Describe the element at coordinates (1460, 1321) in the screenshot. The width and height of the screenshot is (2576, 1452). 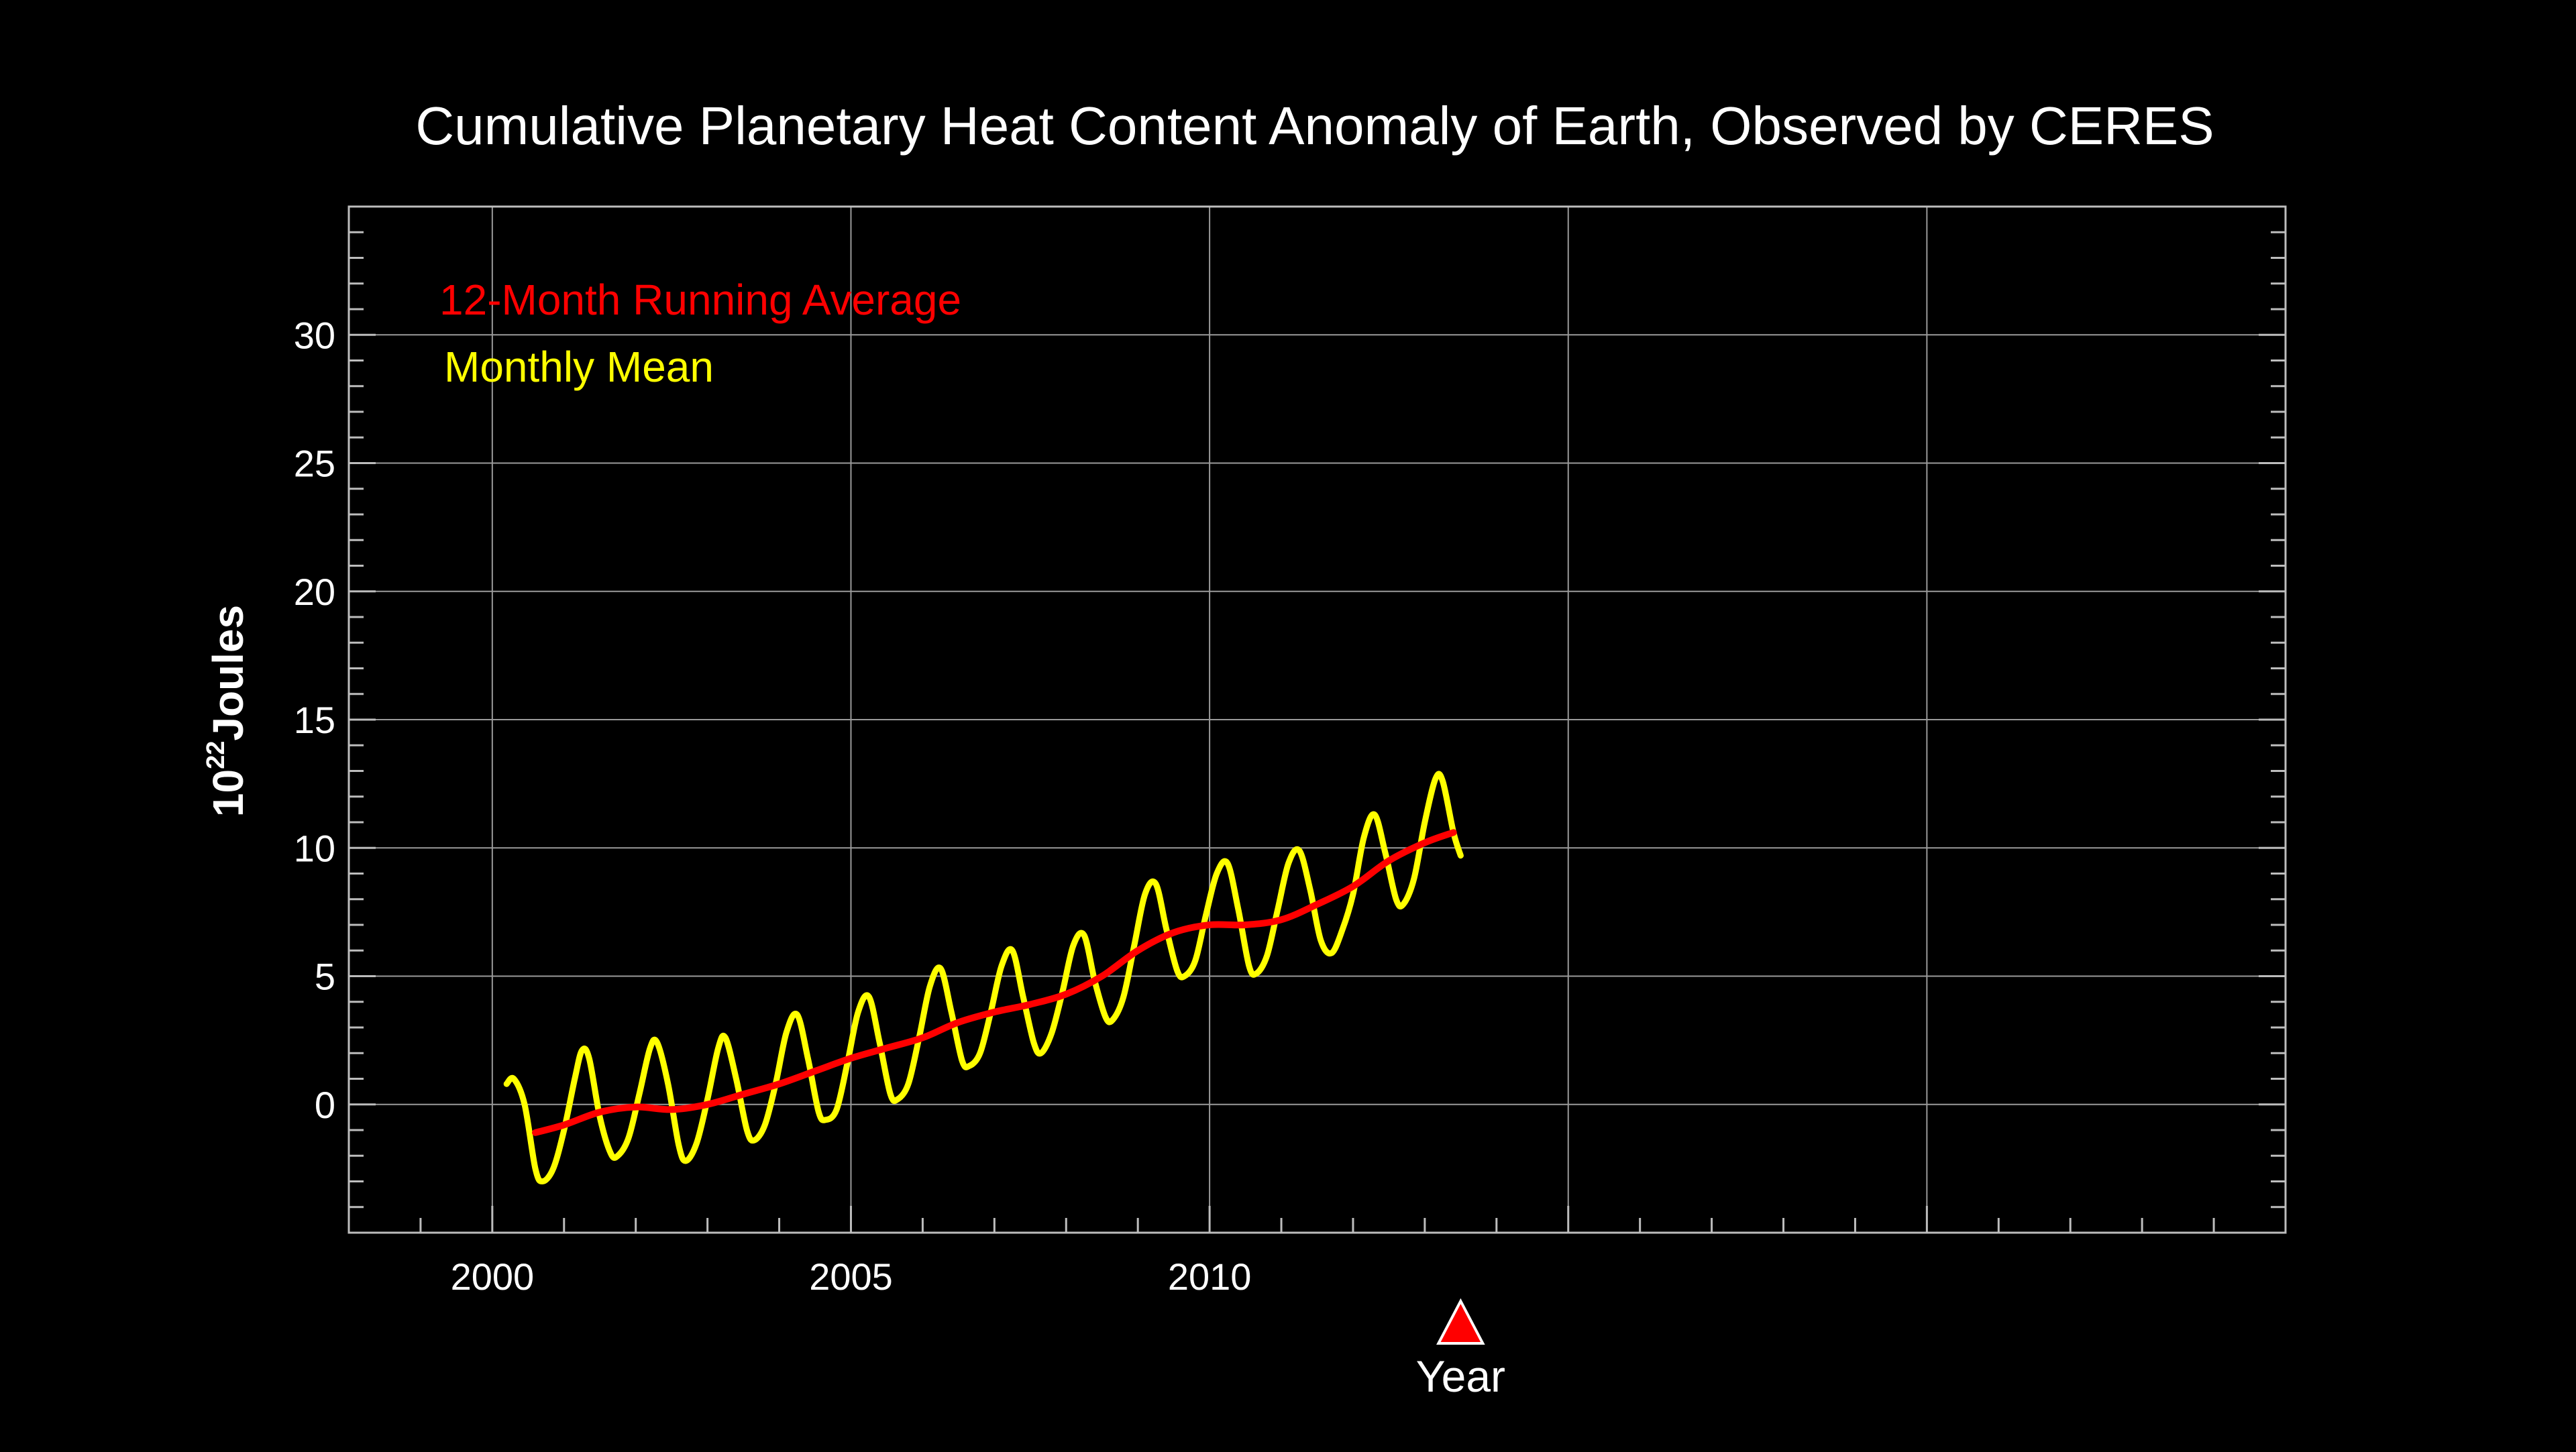
I see `current-year-marker` at that location.